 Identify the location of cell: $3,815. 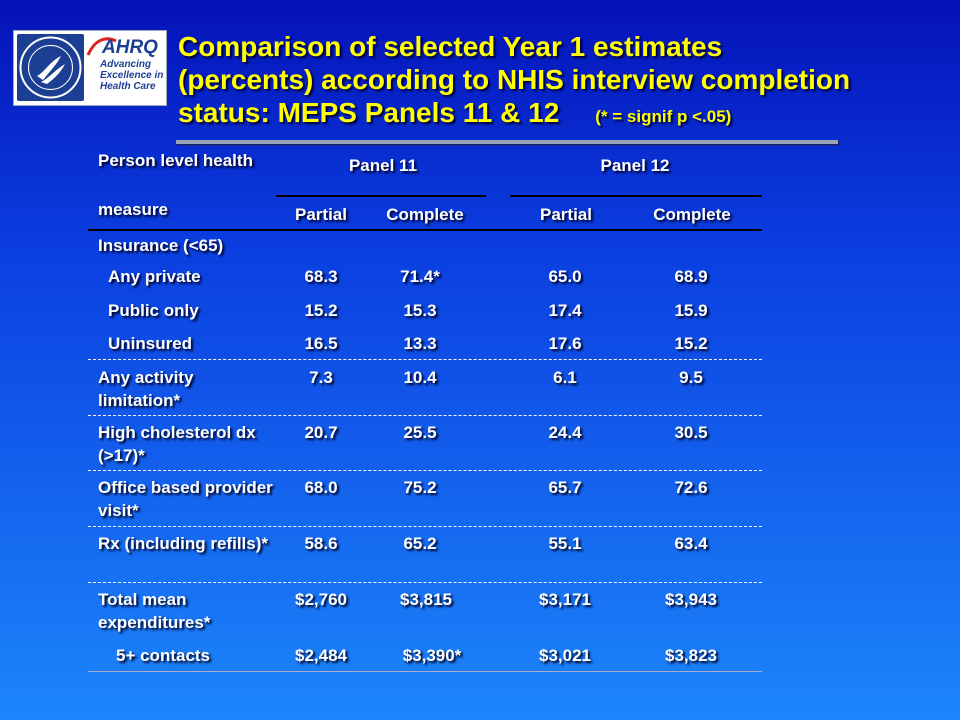
(426, 599).